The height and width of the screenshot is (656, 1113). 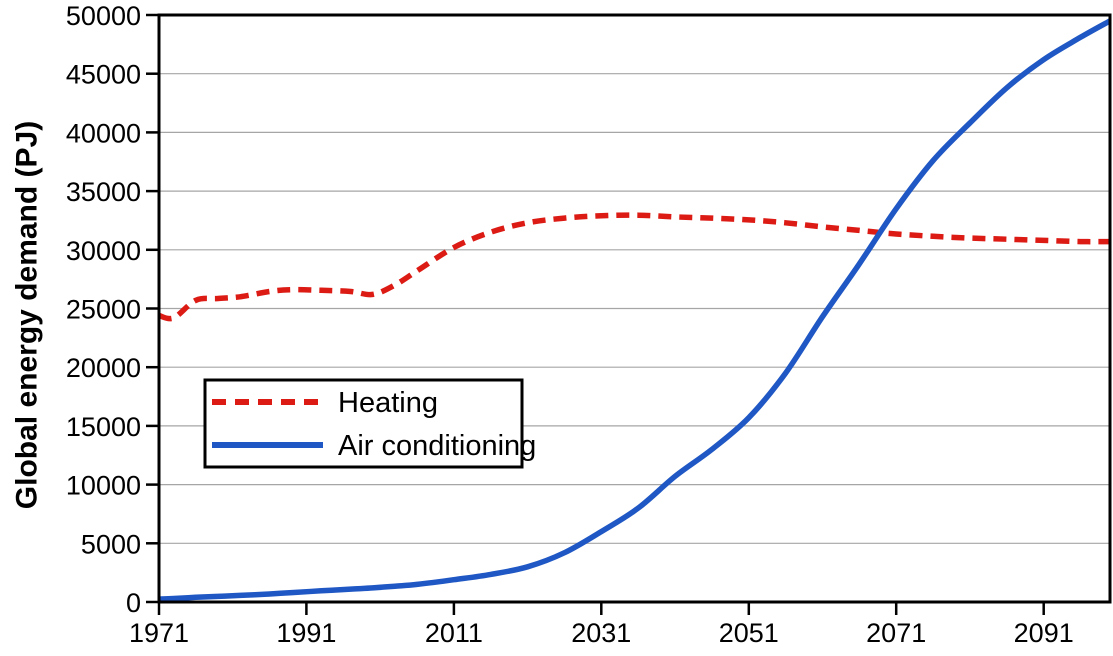 What do you see at coordinates (896, 633) in the screenshot?
I see `svg-text: 2071` at bounding box center [896, 633].